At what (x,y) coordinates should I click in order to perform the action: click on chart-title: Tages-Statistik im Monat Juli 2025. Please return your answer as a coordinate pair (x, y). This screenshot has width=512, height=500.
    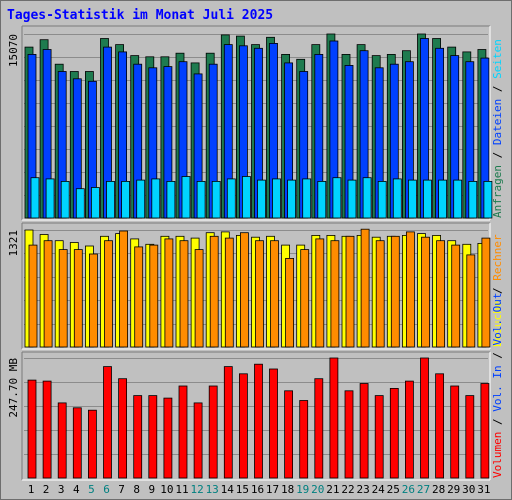
    Looking at the image, I should click on (140, 15).